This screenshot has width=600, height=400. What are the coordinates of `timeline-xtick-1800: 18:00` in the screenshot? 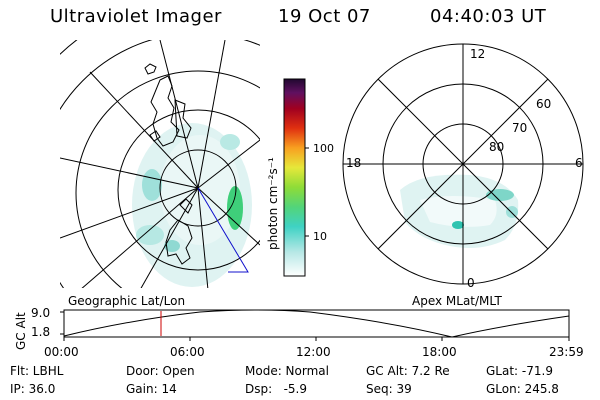 It's located at (439, 352).